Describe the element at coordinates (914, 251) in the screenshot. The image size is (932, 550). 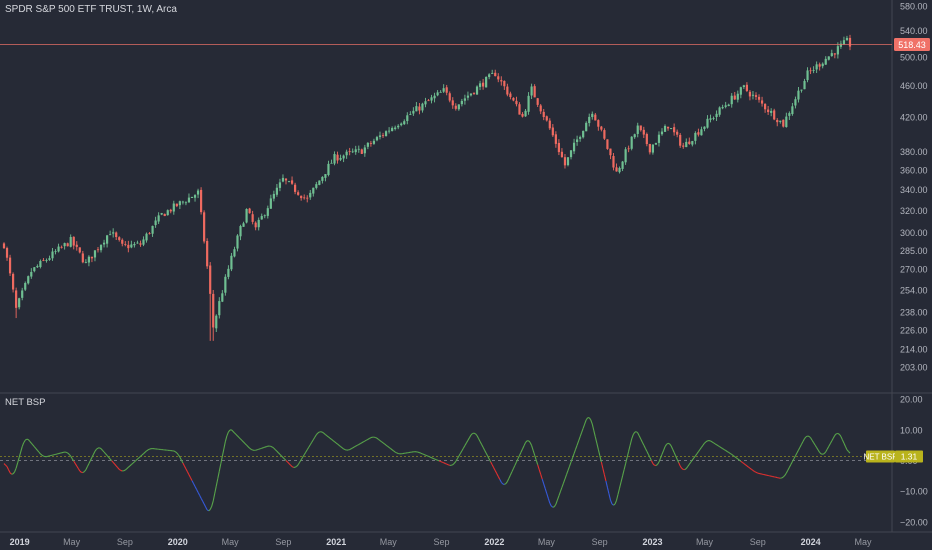
I see `price-tick-label: 285.00` at that location.